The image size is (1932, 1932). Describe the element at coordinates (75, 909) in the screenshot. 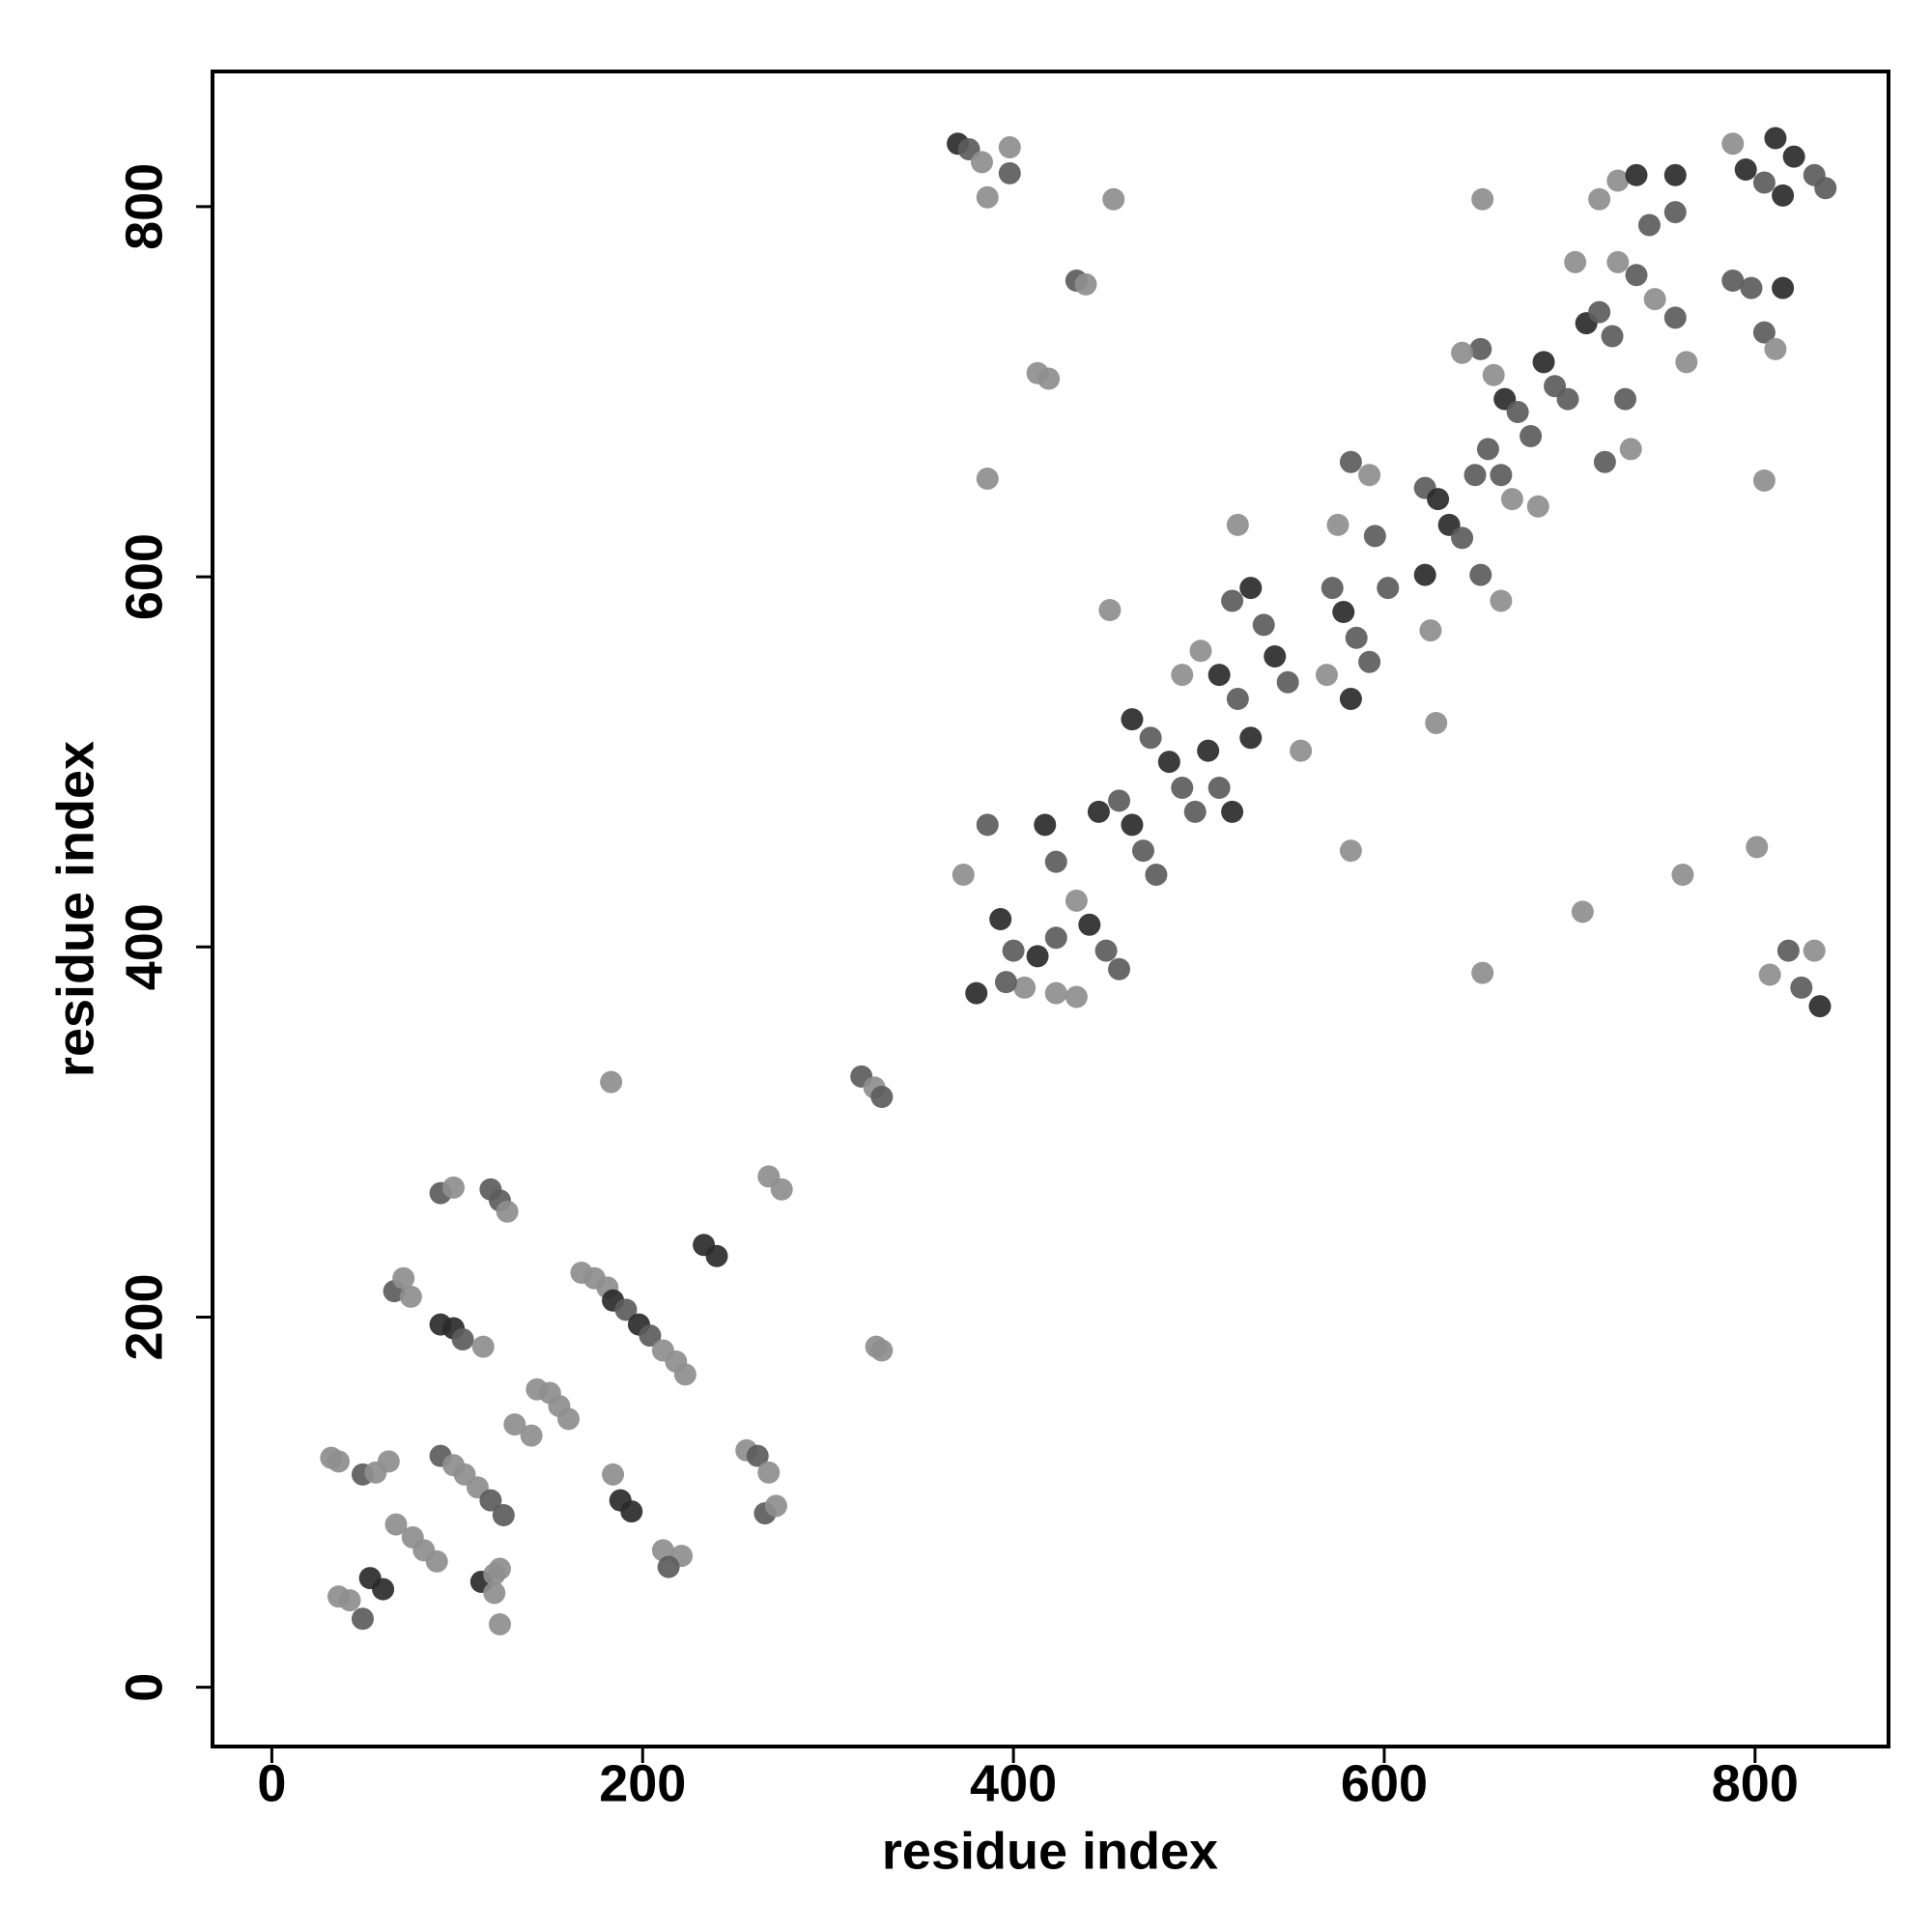

I see `y-axis-title: residue index` at that location.